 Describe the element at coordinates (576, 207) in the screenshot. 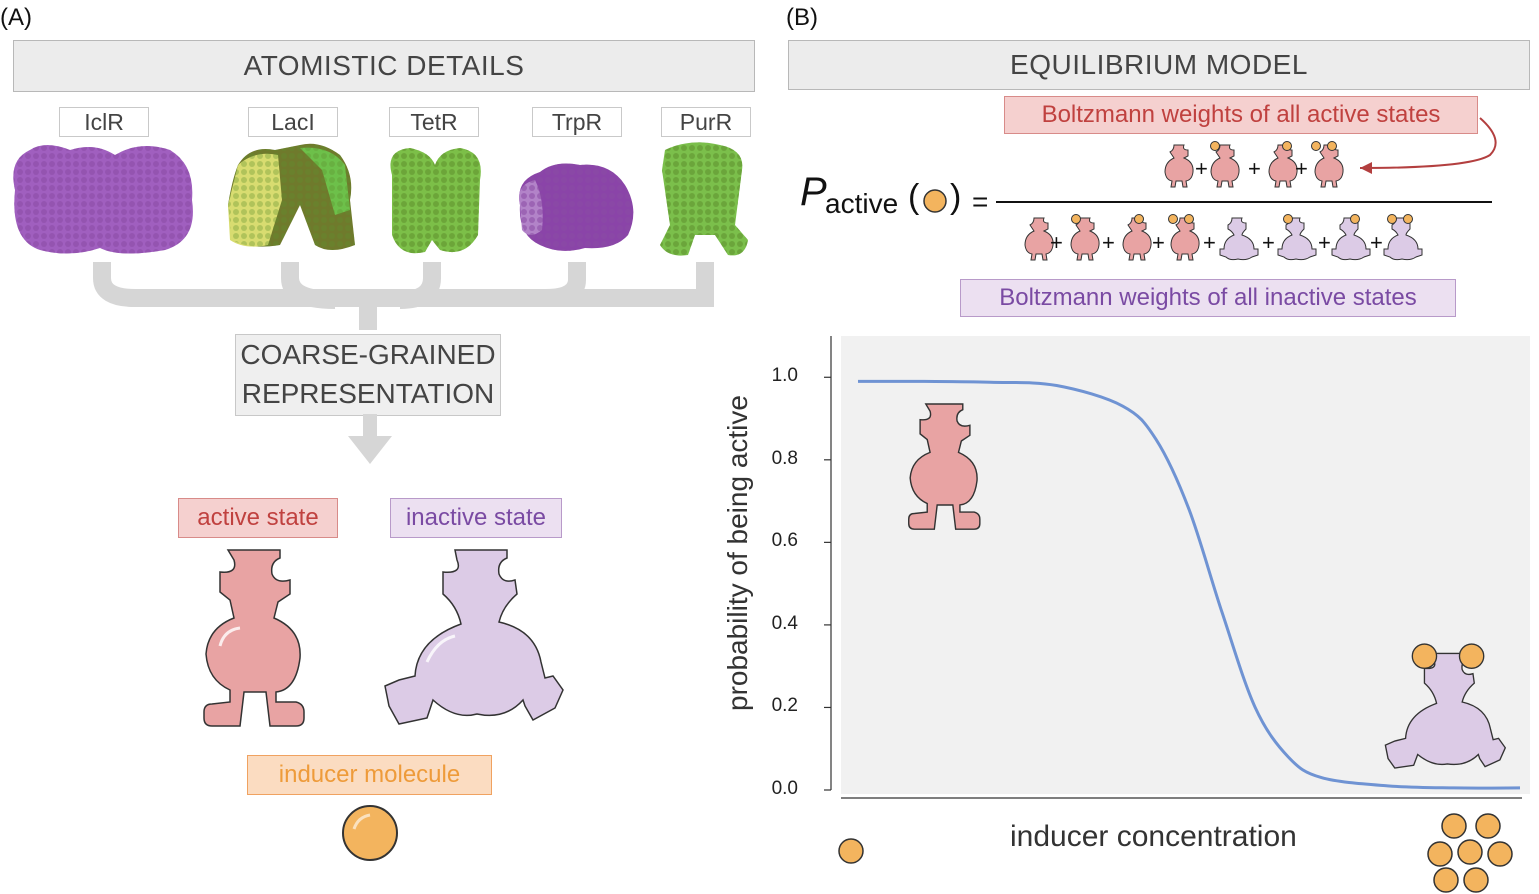

I see `trpr-structure` at that location.